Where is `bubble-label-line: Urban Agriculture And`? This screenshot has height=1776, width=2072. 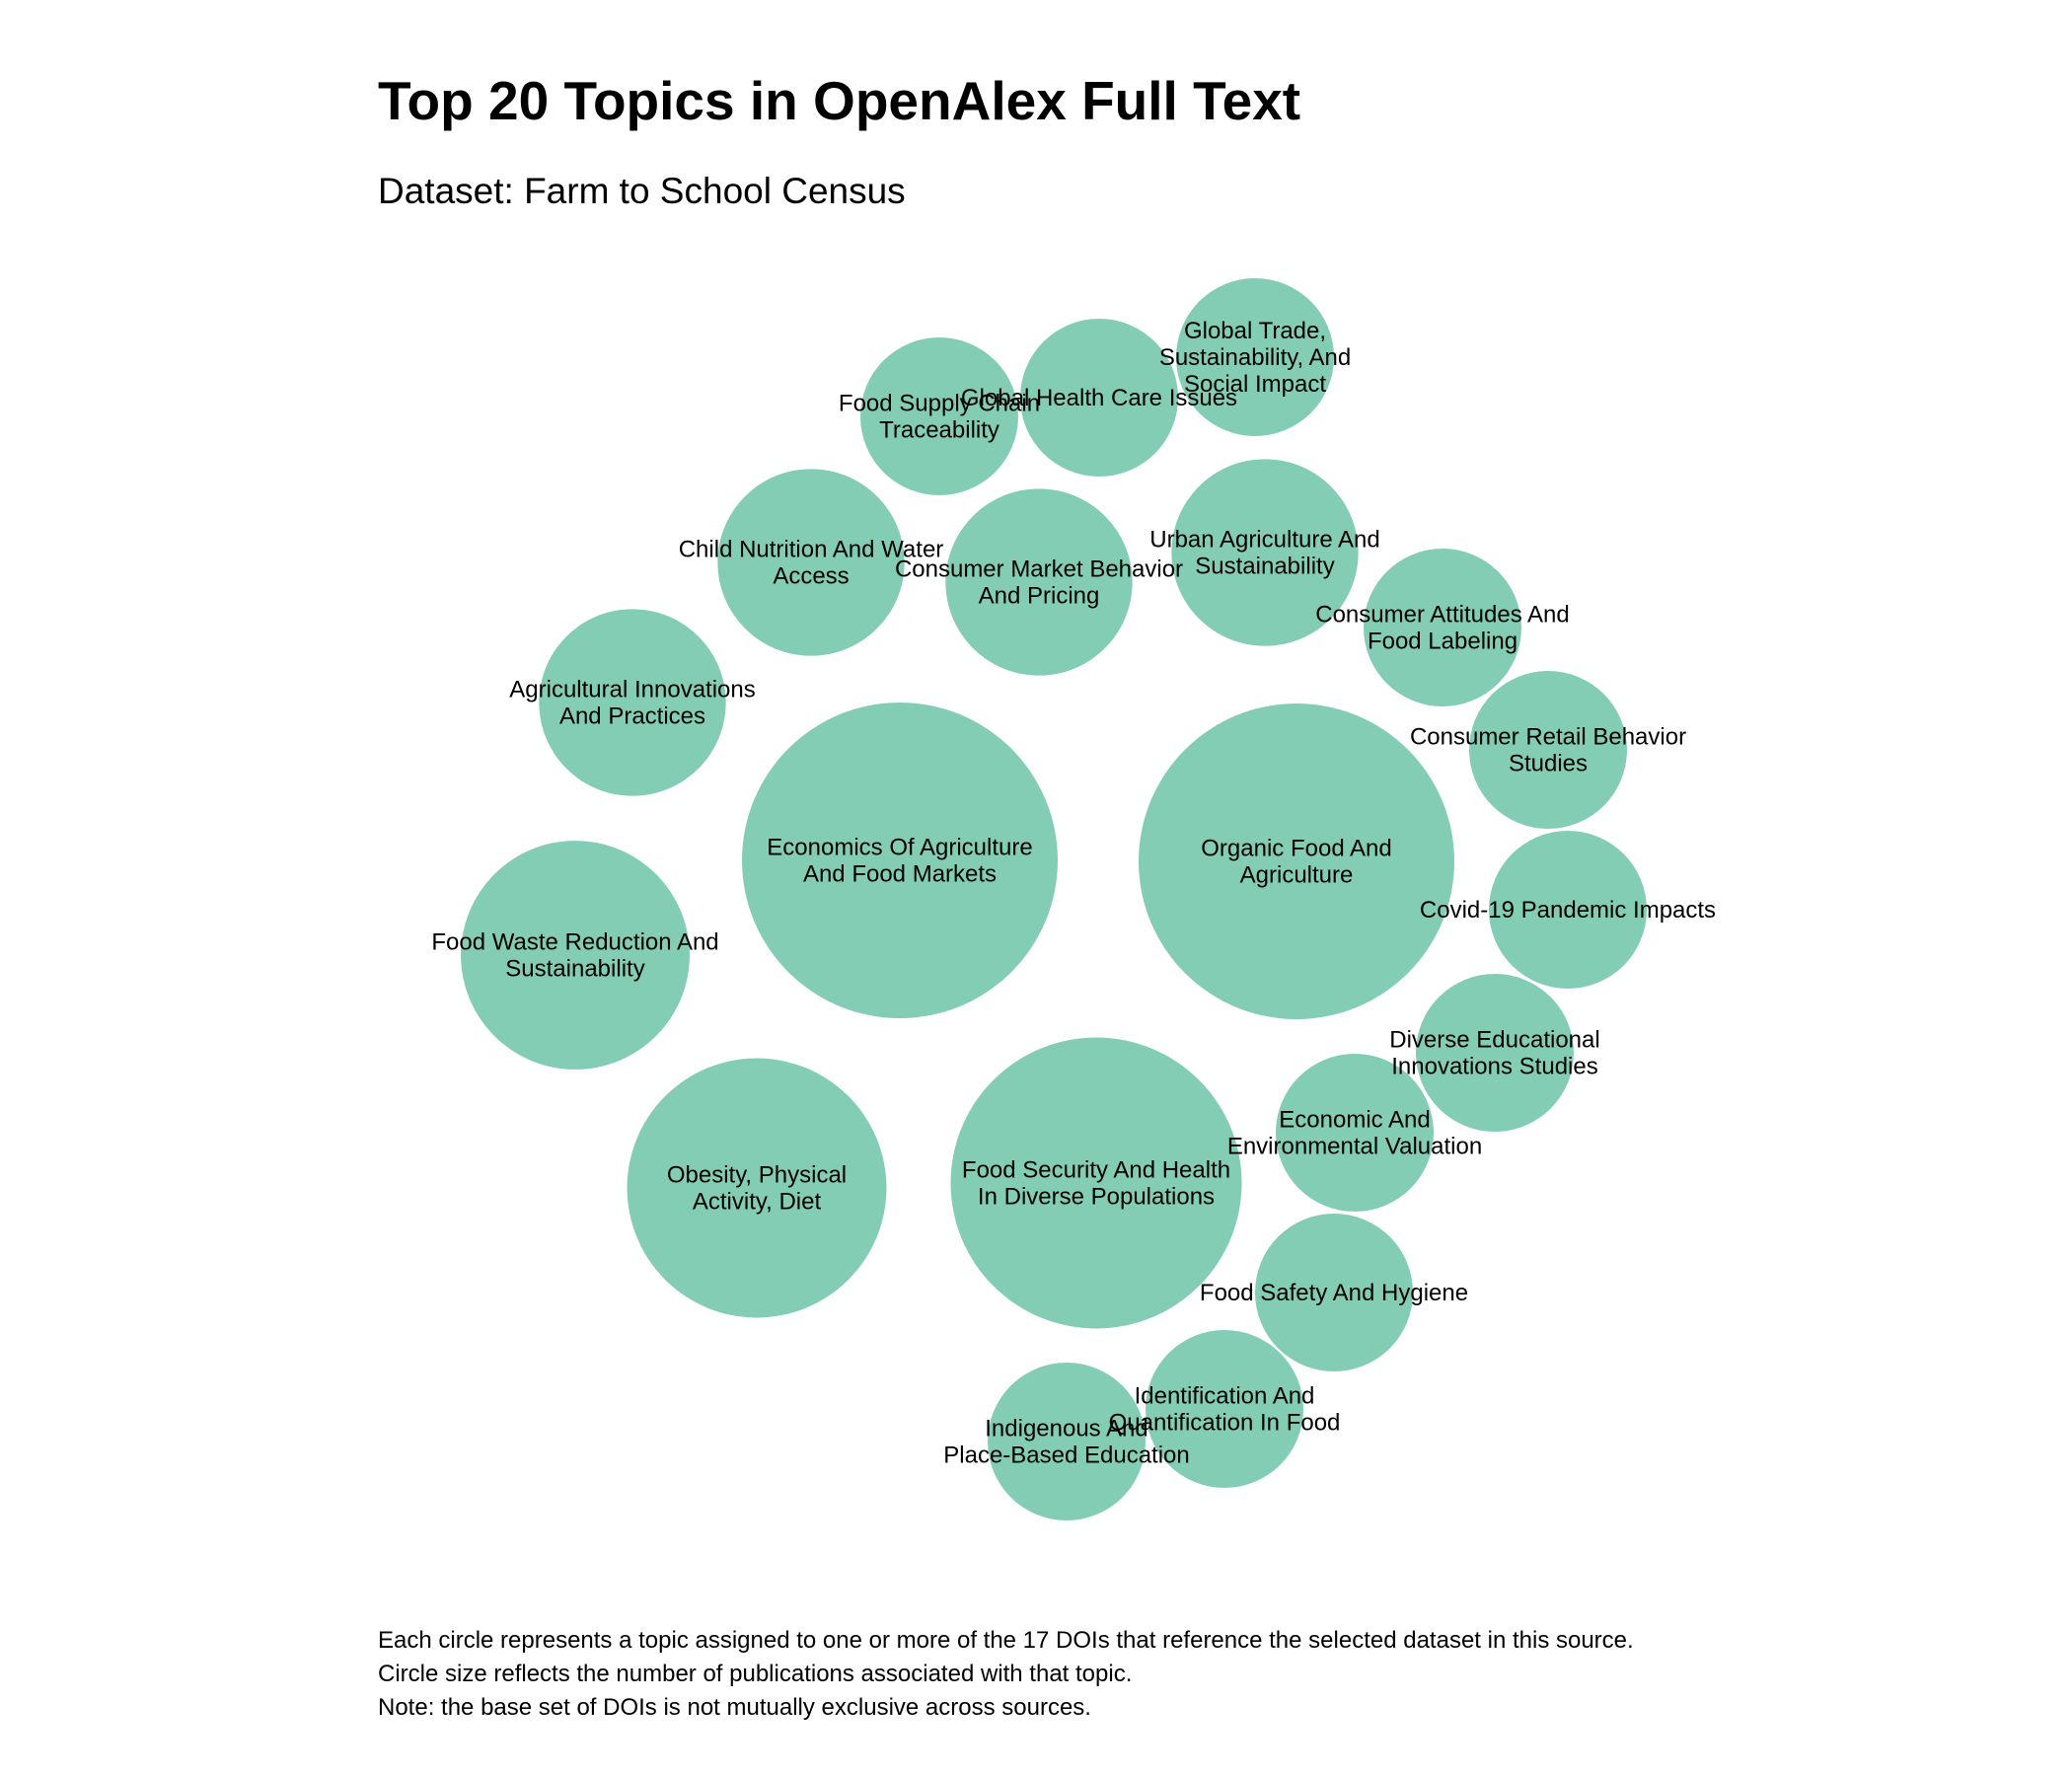
bubble-label-line: Urban Agriculture And is located at coordinates (1264, 540).